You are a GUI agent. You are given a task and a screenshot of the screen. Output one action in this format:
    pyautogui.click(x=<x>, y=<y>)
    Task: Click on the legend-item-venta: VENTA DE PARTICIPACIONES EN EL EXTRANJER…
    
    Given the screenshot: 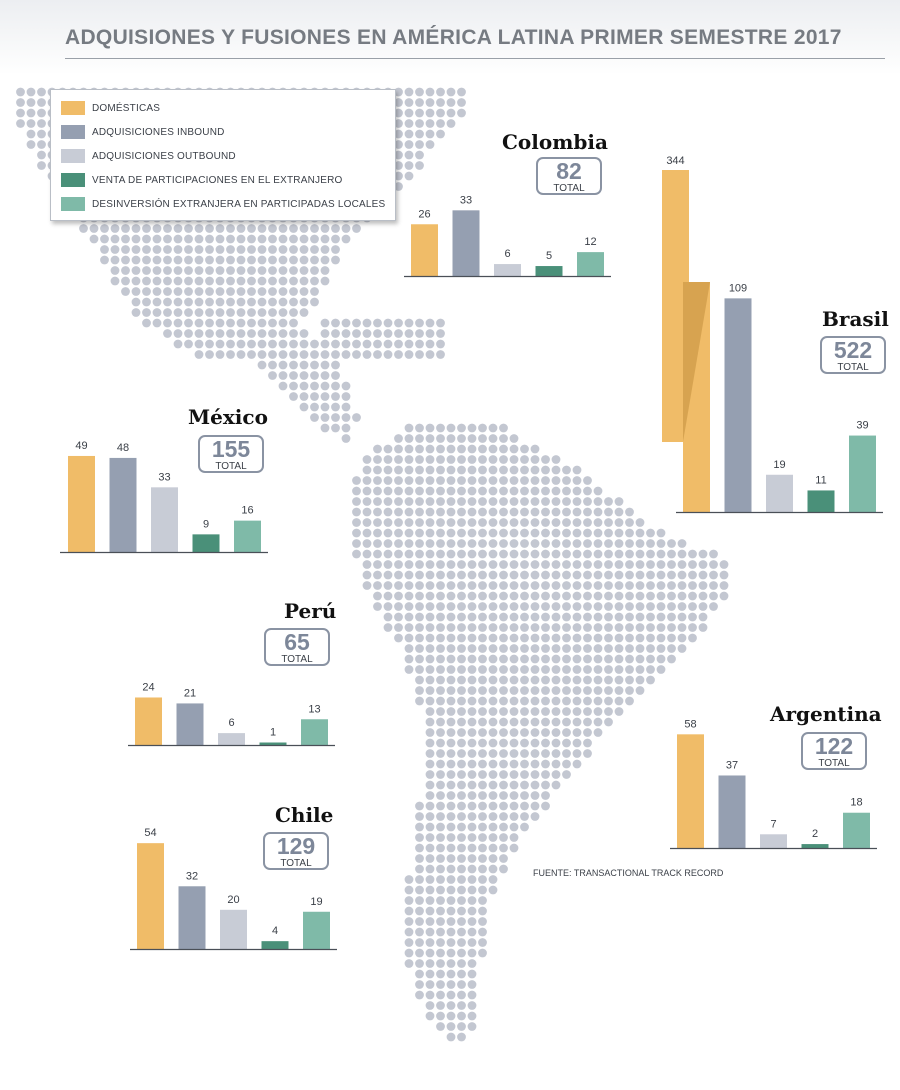 What is the action you would take?
    pyautogui.click(x=201, y=180)
    